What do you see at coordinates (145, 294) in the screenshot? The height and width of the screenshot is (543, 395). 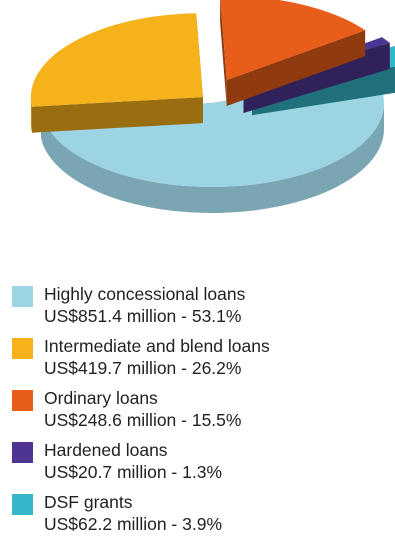 I see `legend-label: Highly concessional loans` at bounding box center [145, 294].